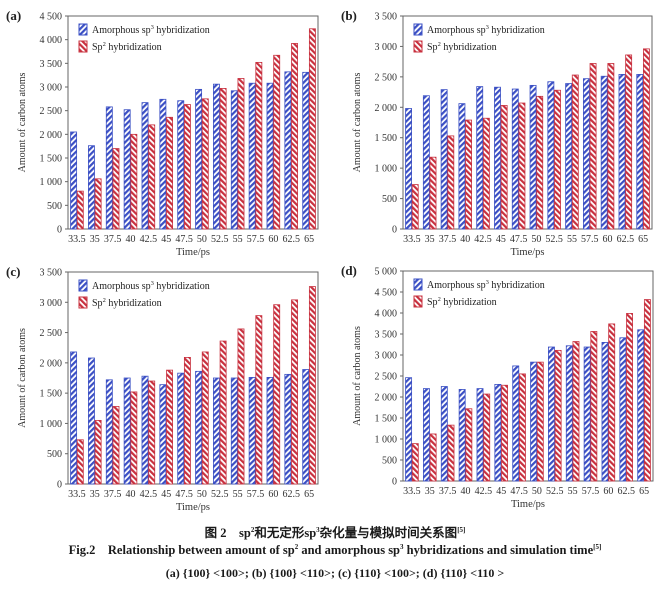 This screenshot has height=590, width=670. What do you see at coordinates (215, 533) in the screenshot?
I see `caption-zh-prefix: 图 2` at bounding box center [215, 533].